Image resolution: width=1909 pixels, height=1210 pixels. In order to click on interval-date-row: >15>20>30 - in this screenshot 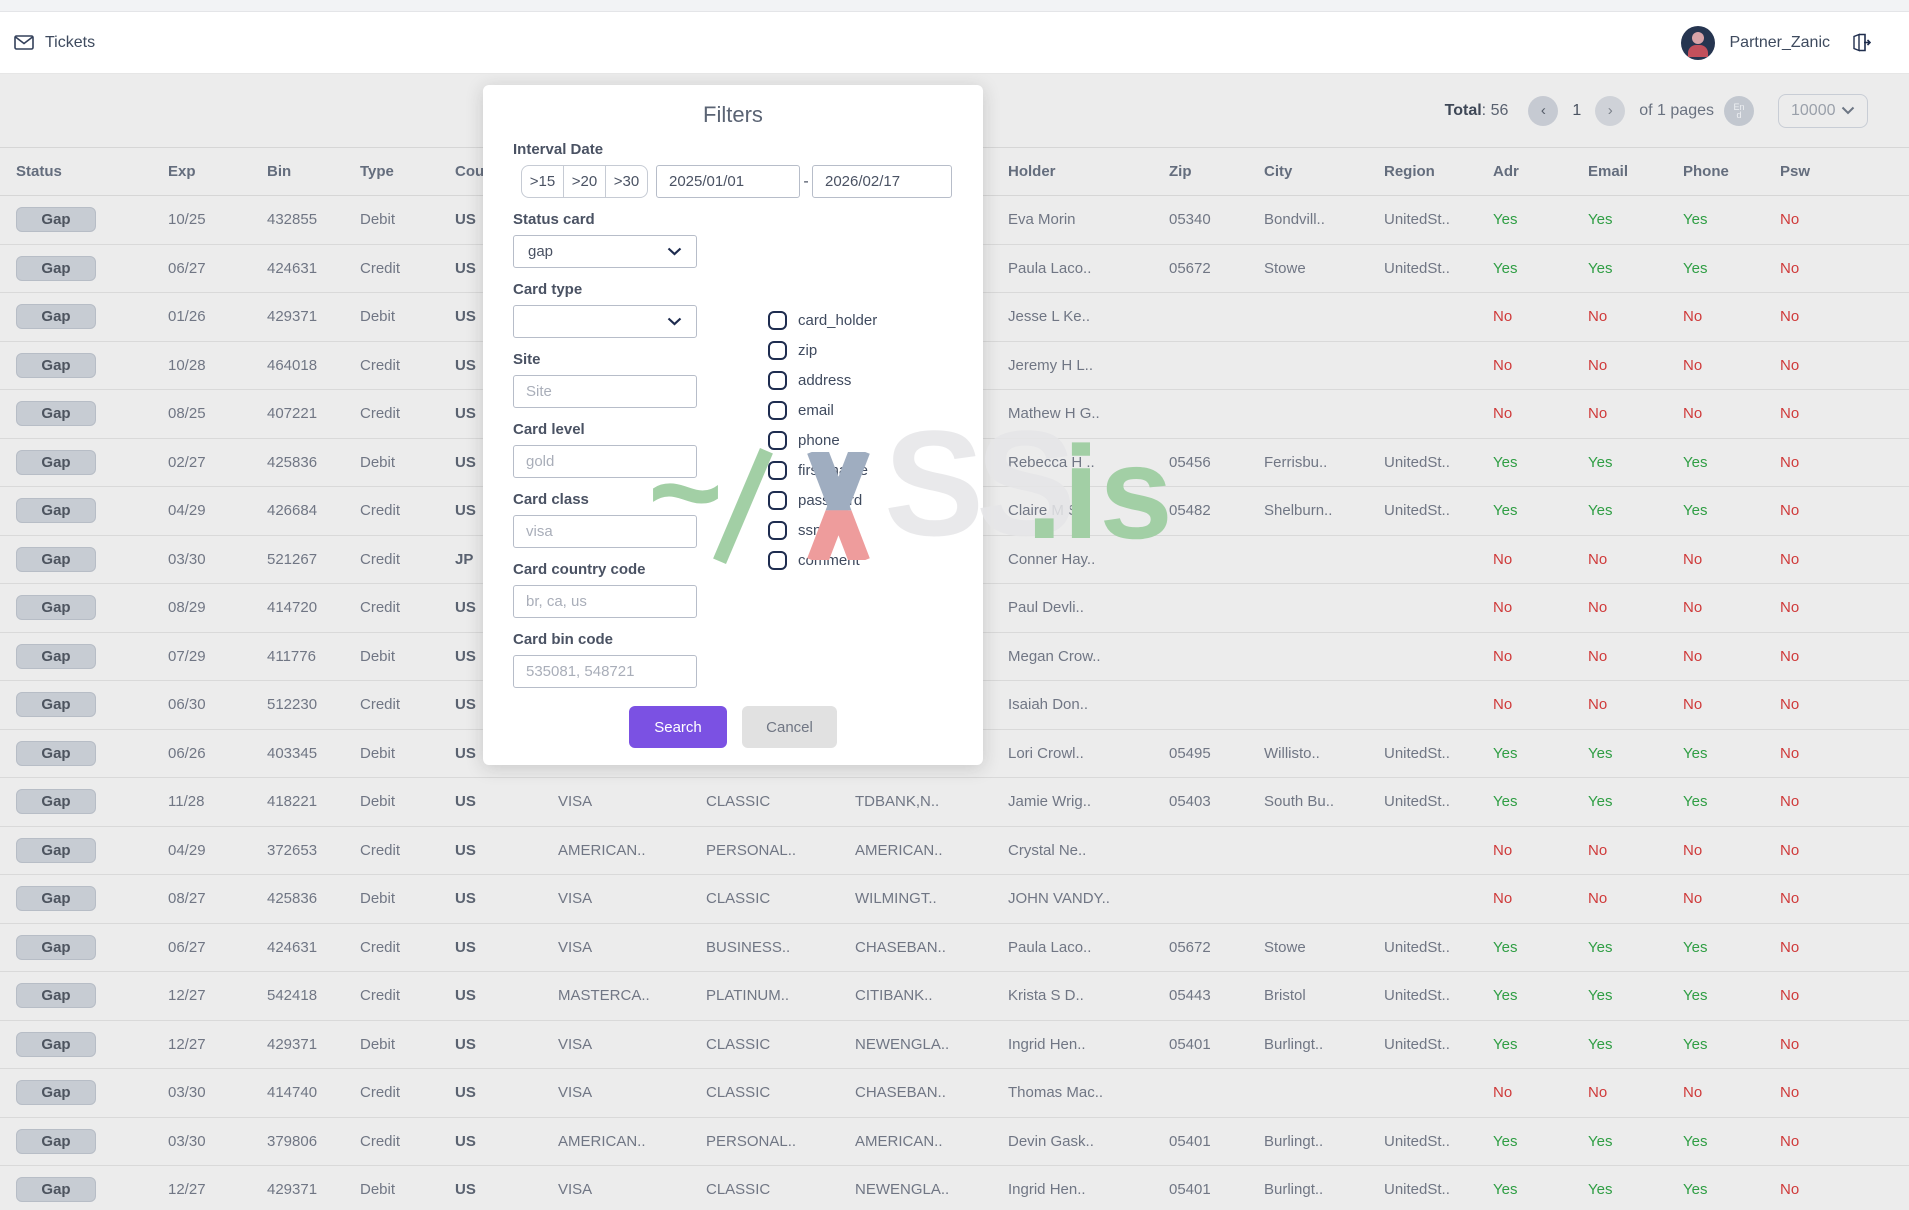, I will do `click(752, 181)`.